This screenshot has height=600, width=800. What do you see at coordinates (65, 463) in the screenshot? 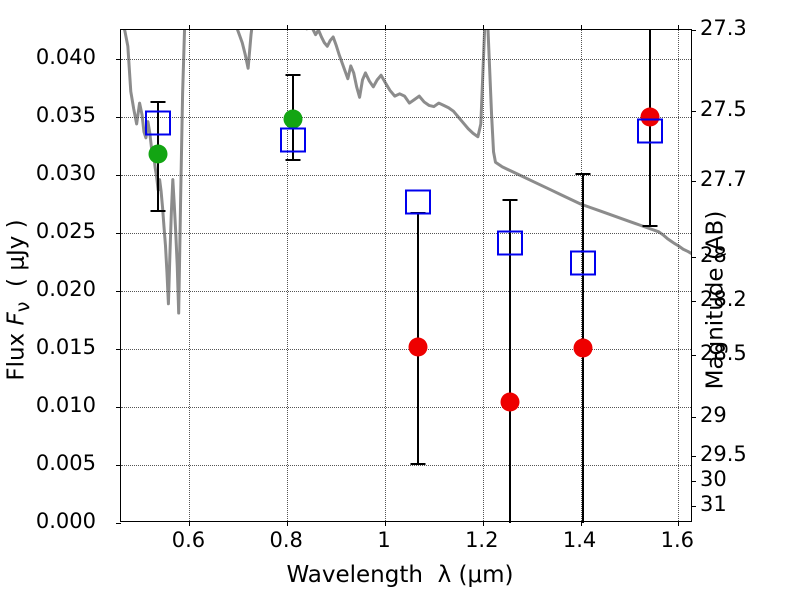
I see `y-axis-tick-label: 0.005` at bounding box center [65, 463].